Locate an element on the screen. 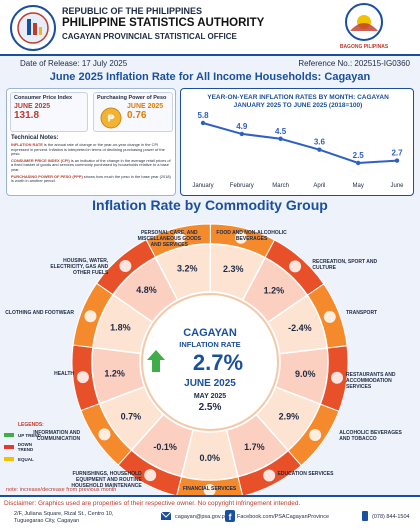  group-label: FINANCIAL SERVICES is located at coordinates (209, 488).